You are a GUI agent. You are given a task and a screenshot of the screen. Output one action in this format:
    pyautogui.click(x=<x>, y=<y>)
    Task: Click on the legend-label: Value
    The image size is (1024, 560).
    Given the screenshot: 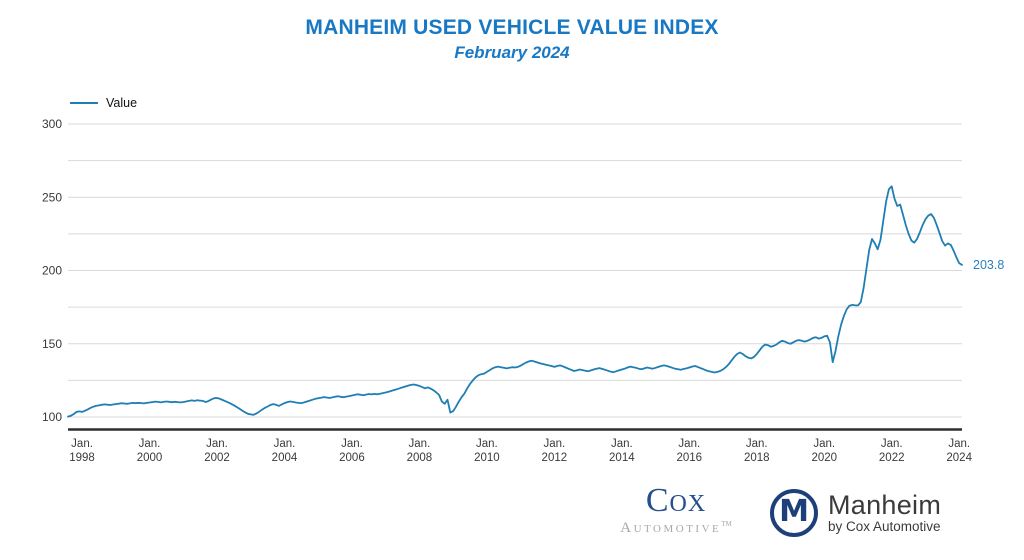 What is the action you would take?
    pyautogui.click(x=122, y=103)
    